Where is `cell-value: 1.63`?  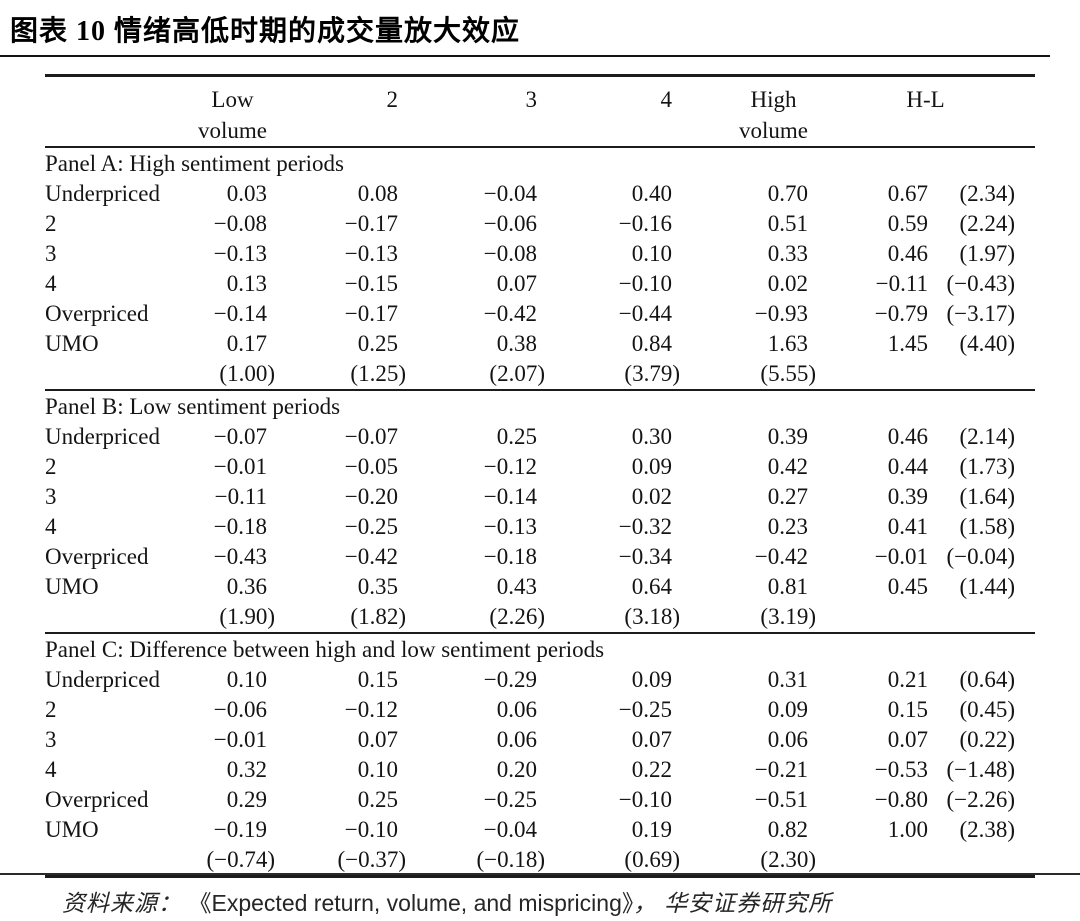 cell-value: 1.63 is located at coordinates (787, 343).